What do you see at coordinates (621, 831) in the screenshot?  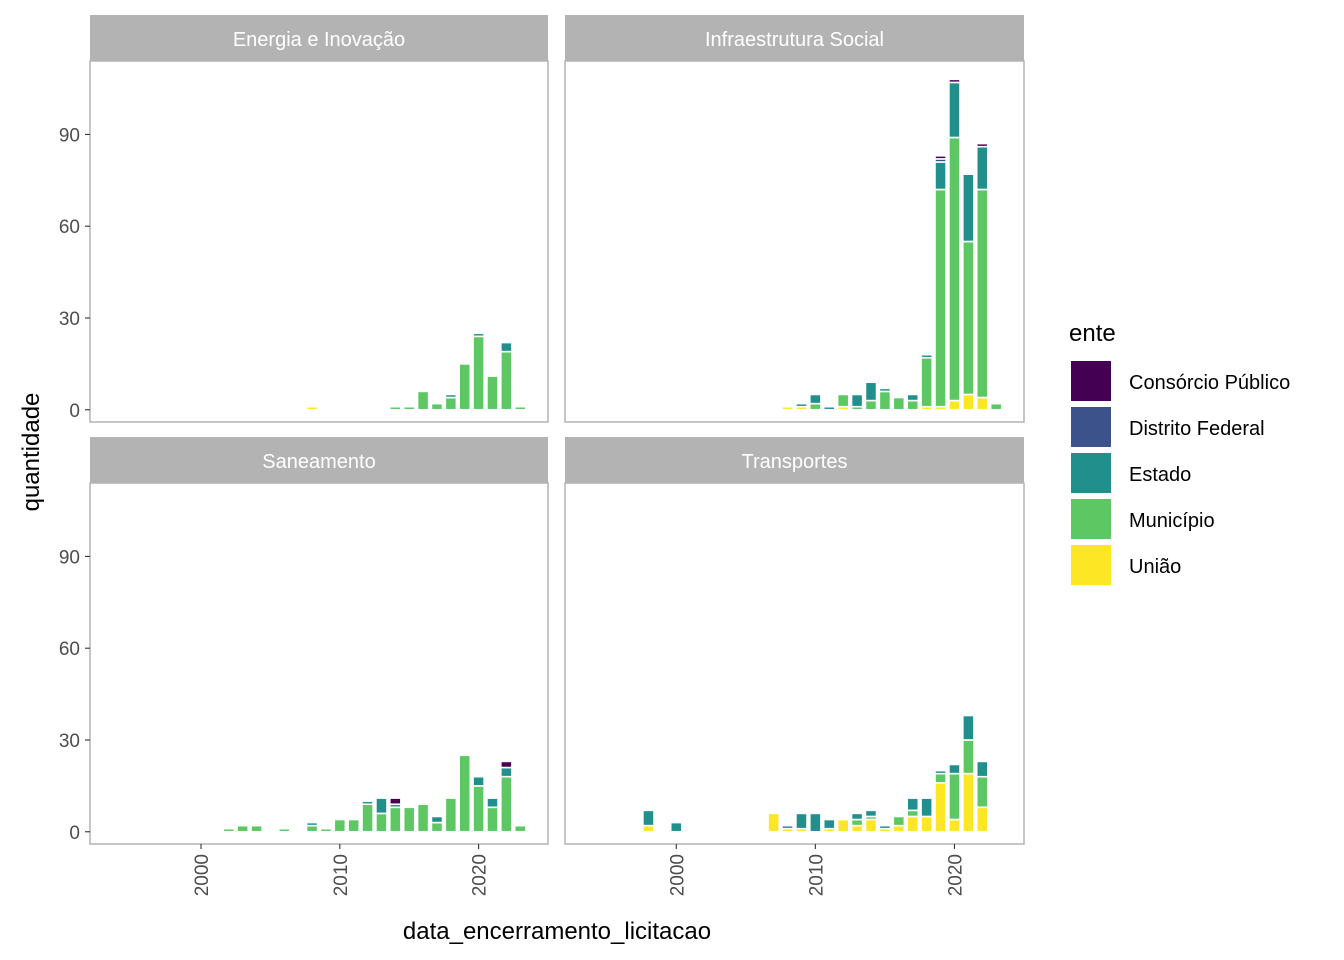 I see `bar-segment-1996-estado` at bounding box center [621, 831].